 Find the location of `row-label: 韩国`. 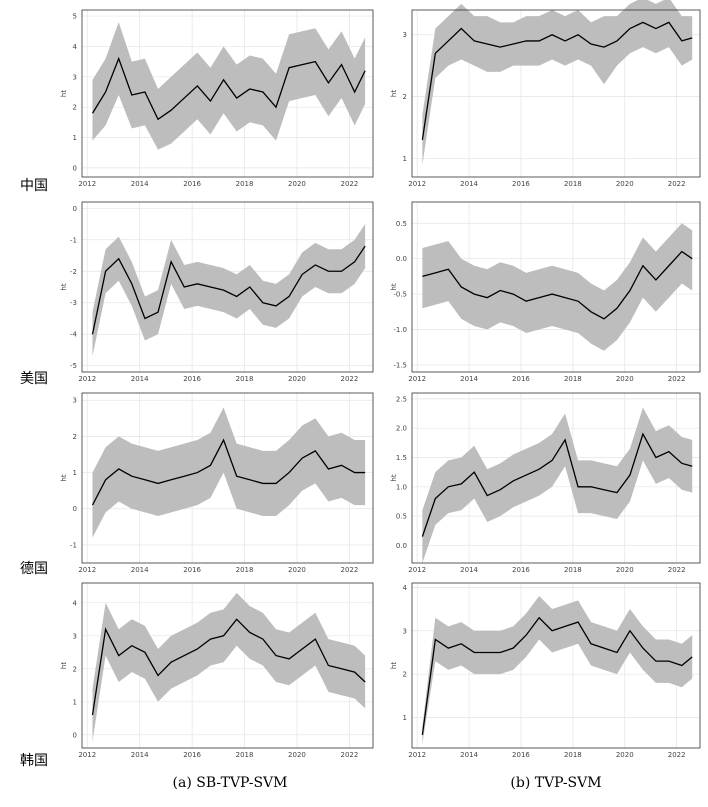

row-label: 韩国 is located at coordinates (34, 761).